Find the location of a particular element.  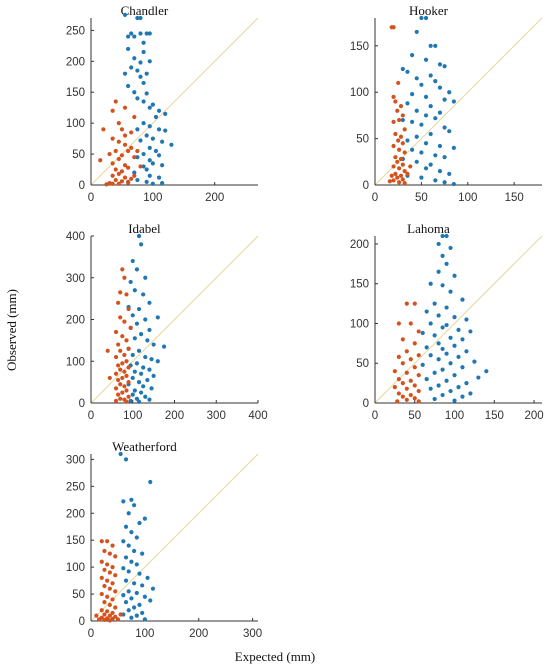

identity-line is located at coordinates (174, 537).